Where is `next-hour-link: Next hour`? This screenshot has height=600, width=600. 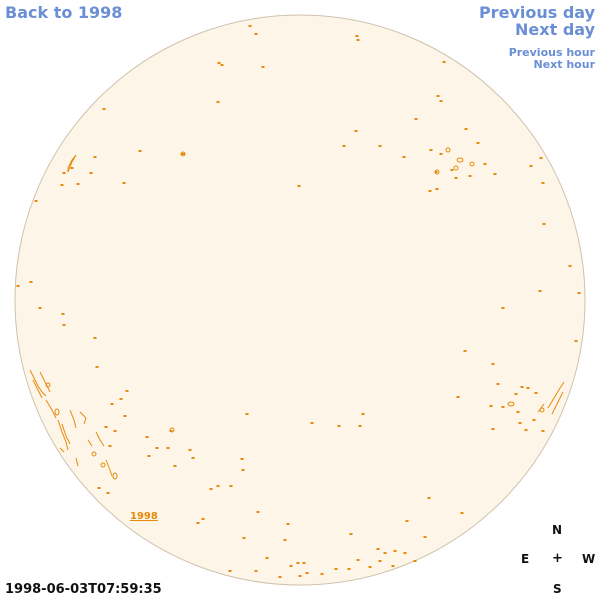 next-hour-link: Next hour is located at coordinates (564, 64).